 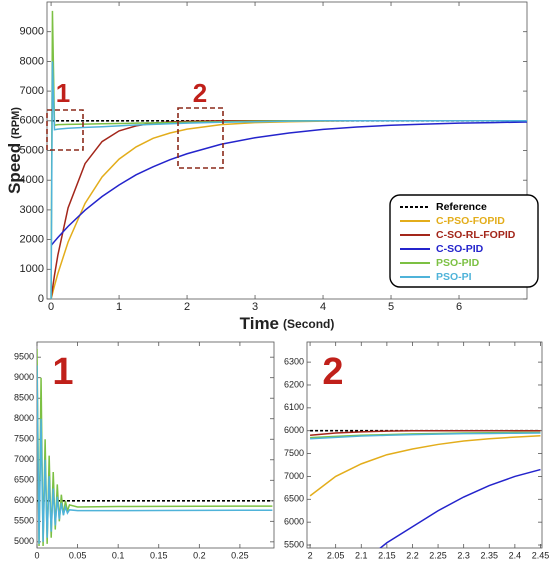 What do you see at coordinates (32, 180) in the screenshot?
I see `y-tick-label: 4000` at bounding box center [32, 180].